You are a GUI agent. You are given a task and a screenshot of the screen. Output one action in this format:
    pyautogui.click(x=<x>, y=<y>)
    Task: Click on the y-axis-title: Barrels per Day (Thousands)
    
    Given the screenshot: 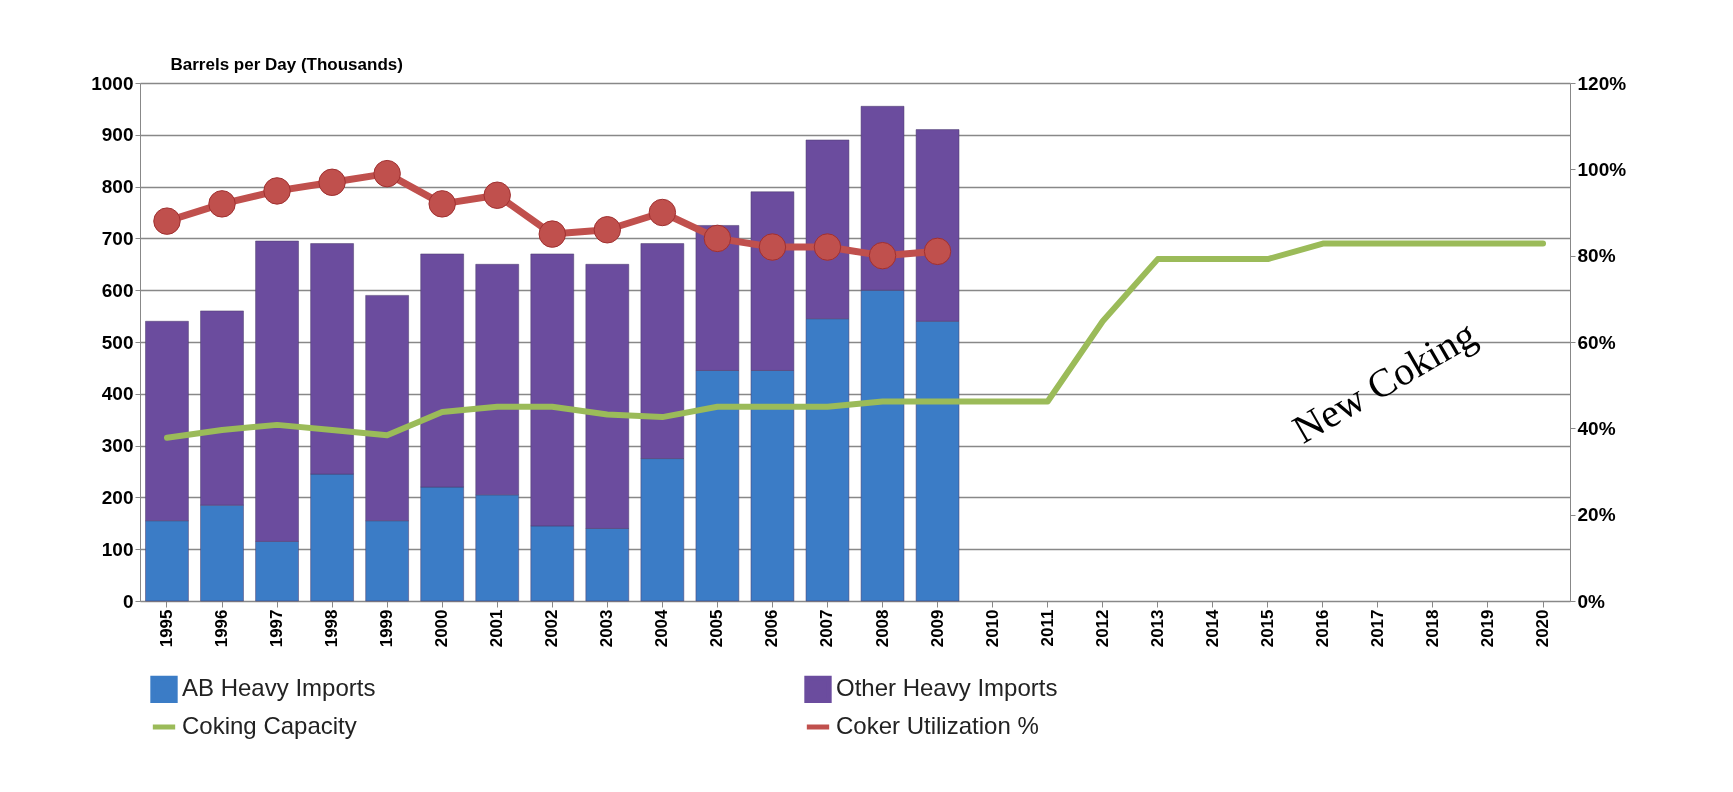 What is the action you would take?
    pyautogui.click(x=286, y=64)
    